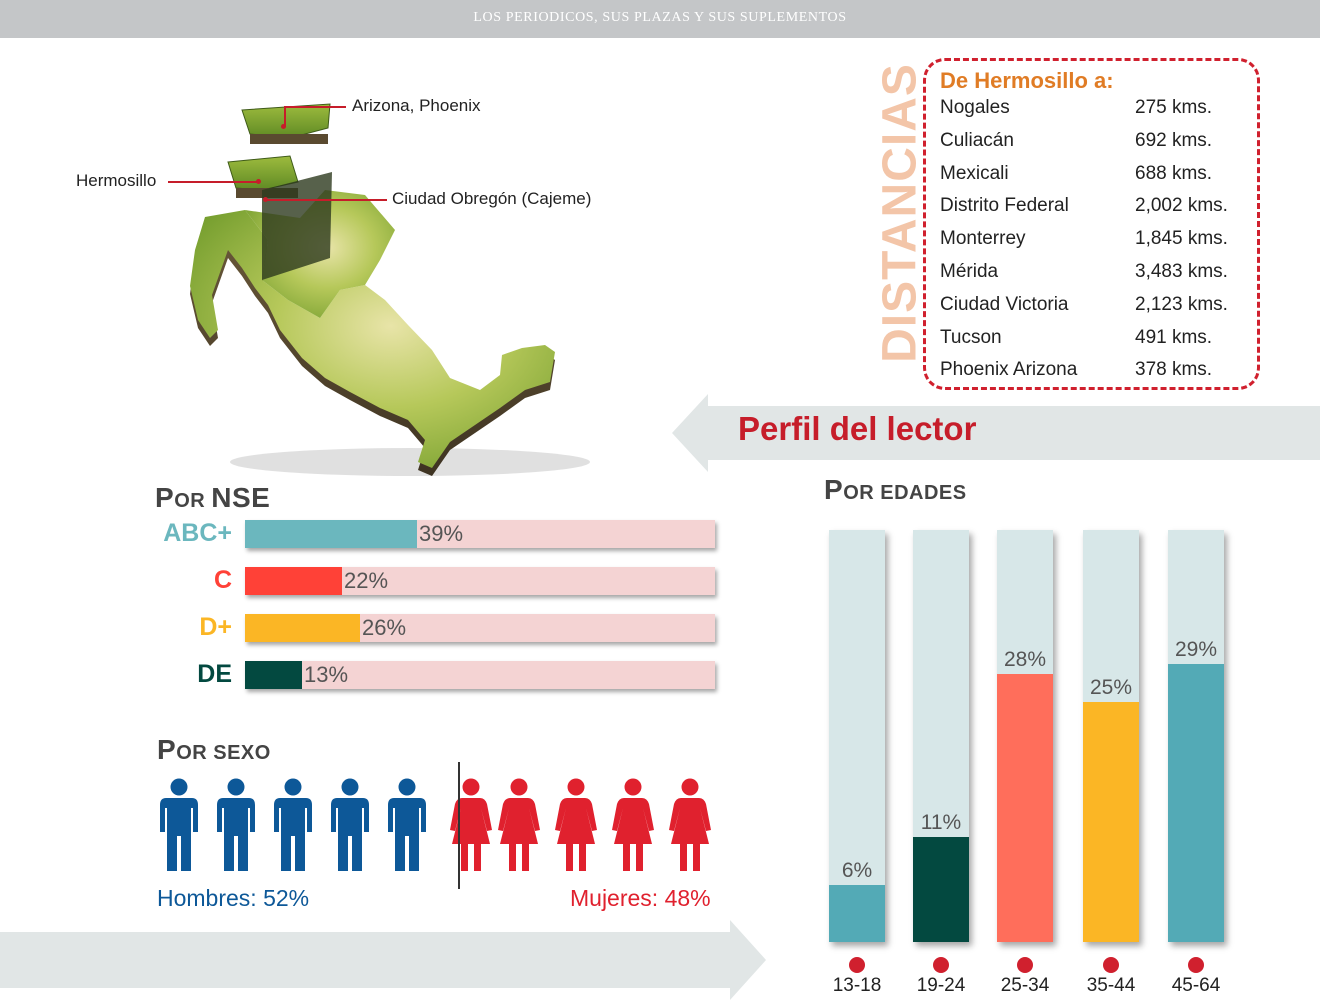 The width and height of the screenshot is (1320, 1006). I want to click on distance-km: 688 kms., so click(1174, 173).